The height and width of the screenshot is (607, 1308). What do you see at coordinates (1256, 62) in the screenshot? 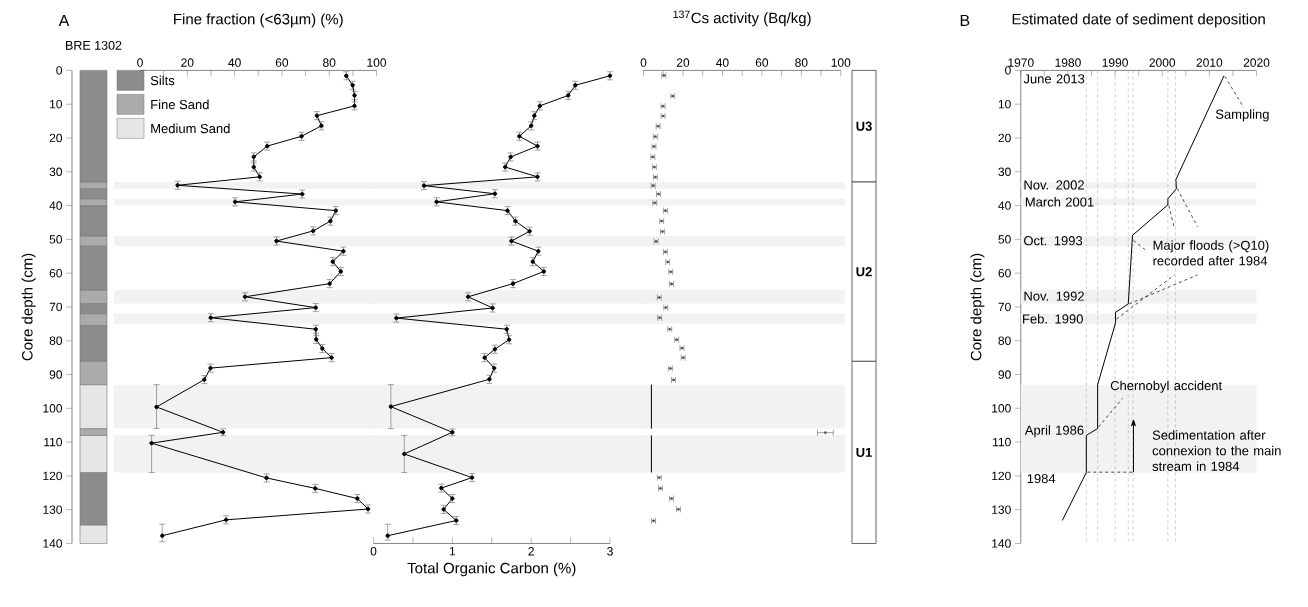
I see `x-tick-label: 2020` at bounding box center [1256, 62].